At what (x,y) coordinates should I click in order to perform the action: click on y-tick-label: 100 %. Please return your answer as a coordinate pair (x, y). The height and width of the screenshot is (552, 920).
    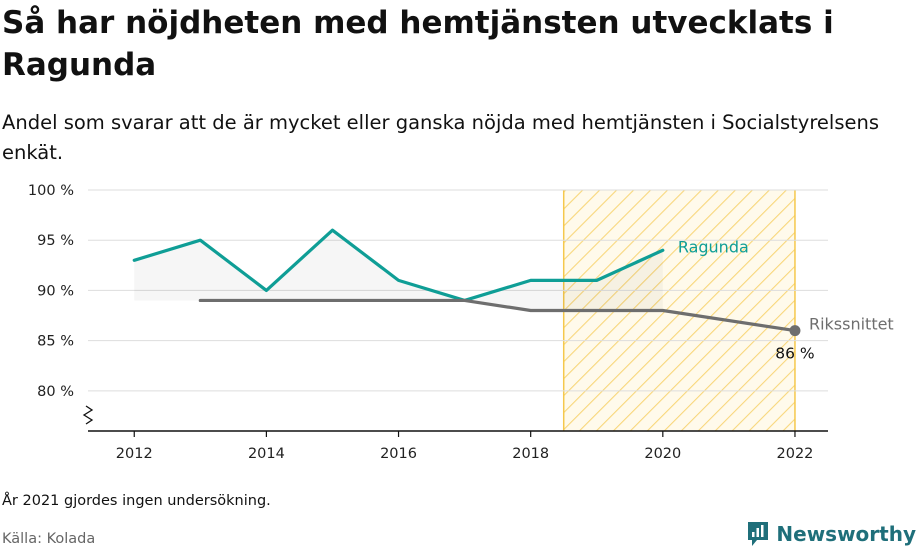
    Looking at the image, I should click on (51, 191).